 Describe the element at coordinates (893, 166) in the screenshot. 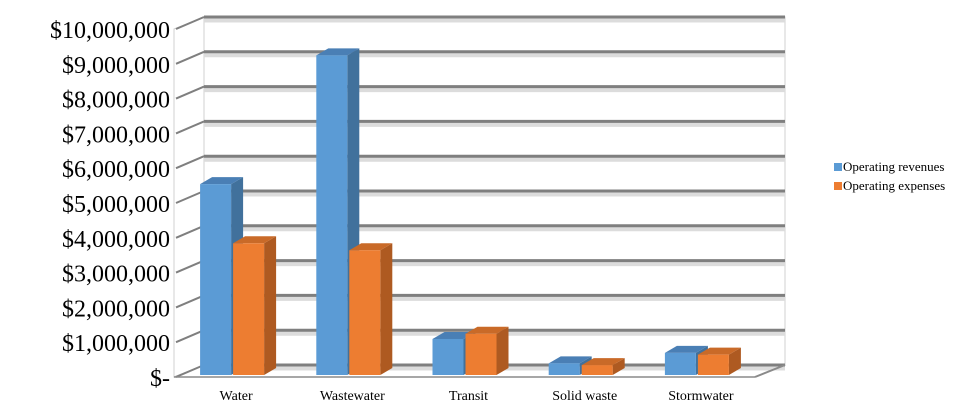

I see `legend-label: Operating revenues` at that location.